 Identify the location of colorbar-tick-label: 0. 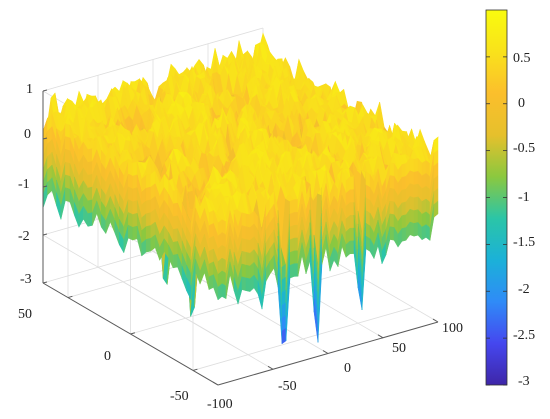
(521, 103).